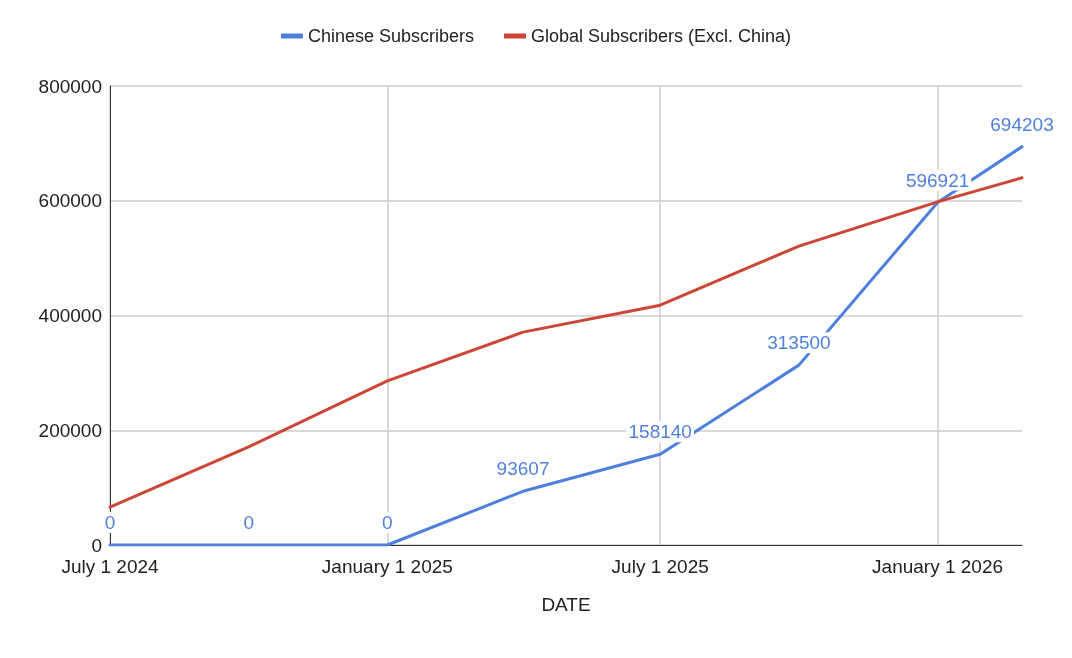  What do you see at coordinates (70, 201) in the screenshot?
I see `y-tick-label: 600000` at bounding box center [70, 201].